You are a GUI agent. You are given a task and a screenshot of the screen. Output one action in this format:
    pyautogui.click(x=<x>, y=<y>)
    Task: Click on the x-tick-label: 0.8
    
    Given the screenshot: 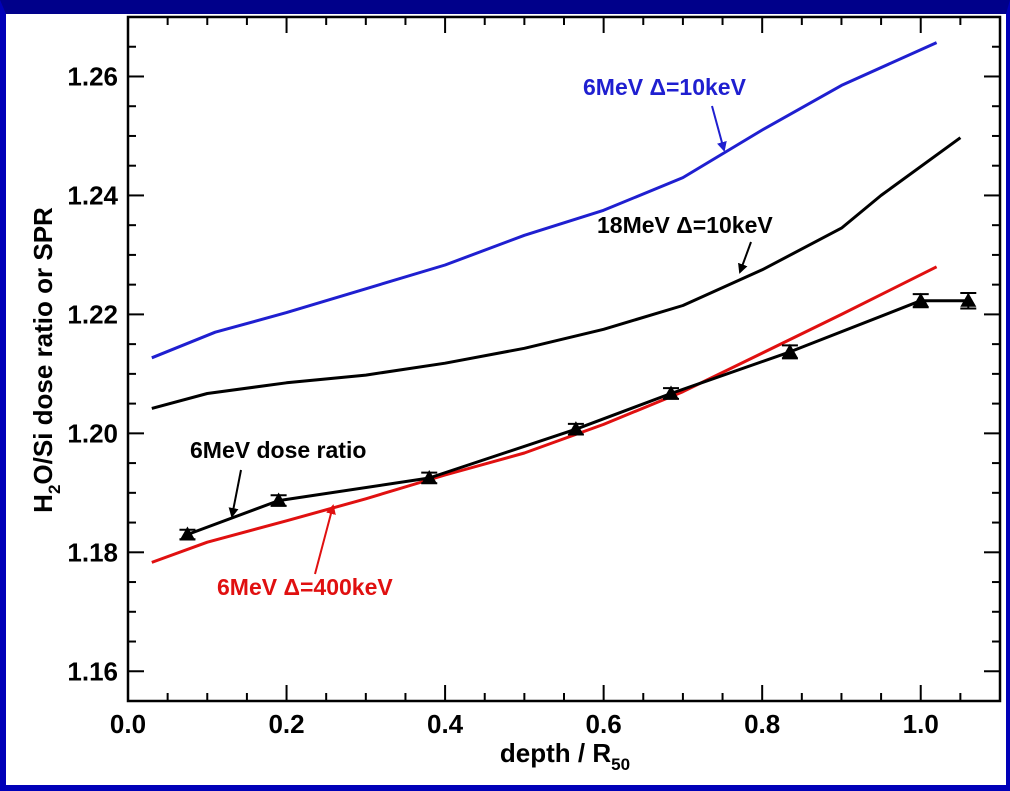 What is the action you would take?
    pyautogui.click(x=762, y=724)
    